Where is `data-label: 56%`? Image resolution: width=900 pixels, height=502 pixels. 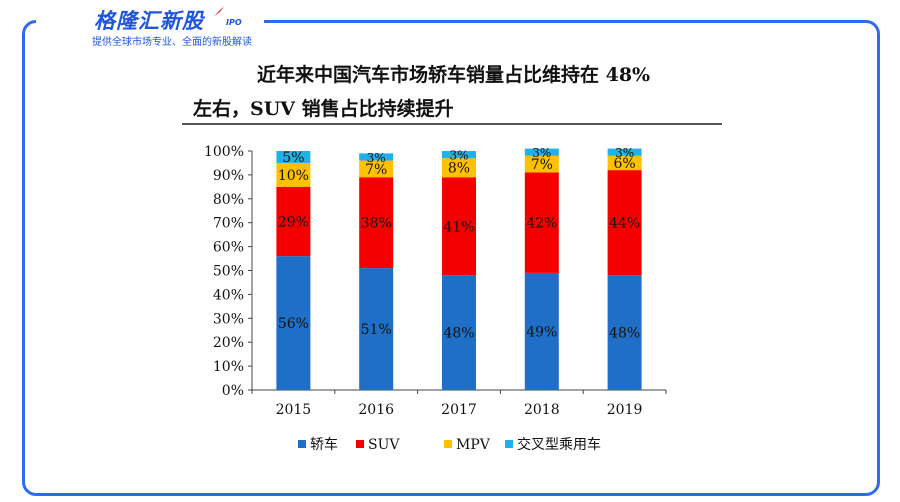
data-label: 56% is located at coordinates (293, 324).